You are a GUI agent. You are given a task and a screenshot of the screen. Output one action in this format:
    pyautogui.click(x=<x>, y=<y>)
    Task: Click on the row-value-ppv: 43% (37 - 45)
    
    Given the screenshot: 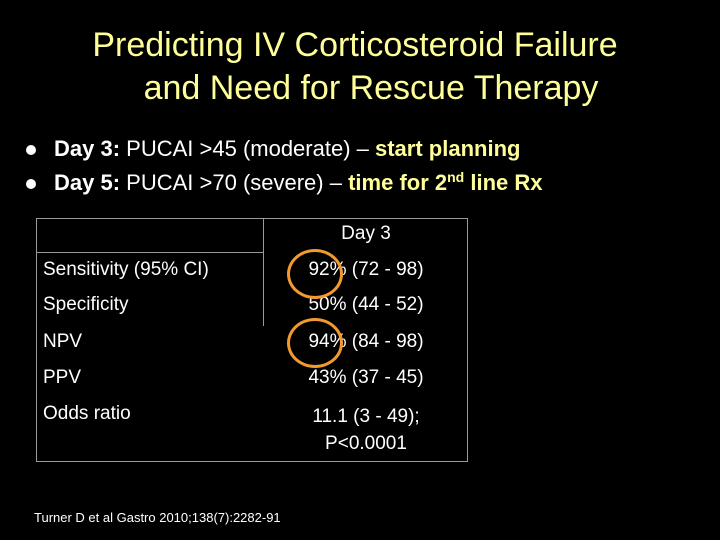 What is the action you would take?
    pyautogui.click(x=366, y=377)
    